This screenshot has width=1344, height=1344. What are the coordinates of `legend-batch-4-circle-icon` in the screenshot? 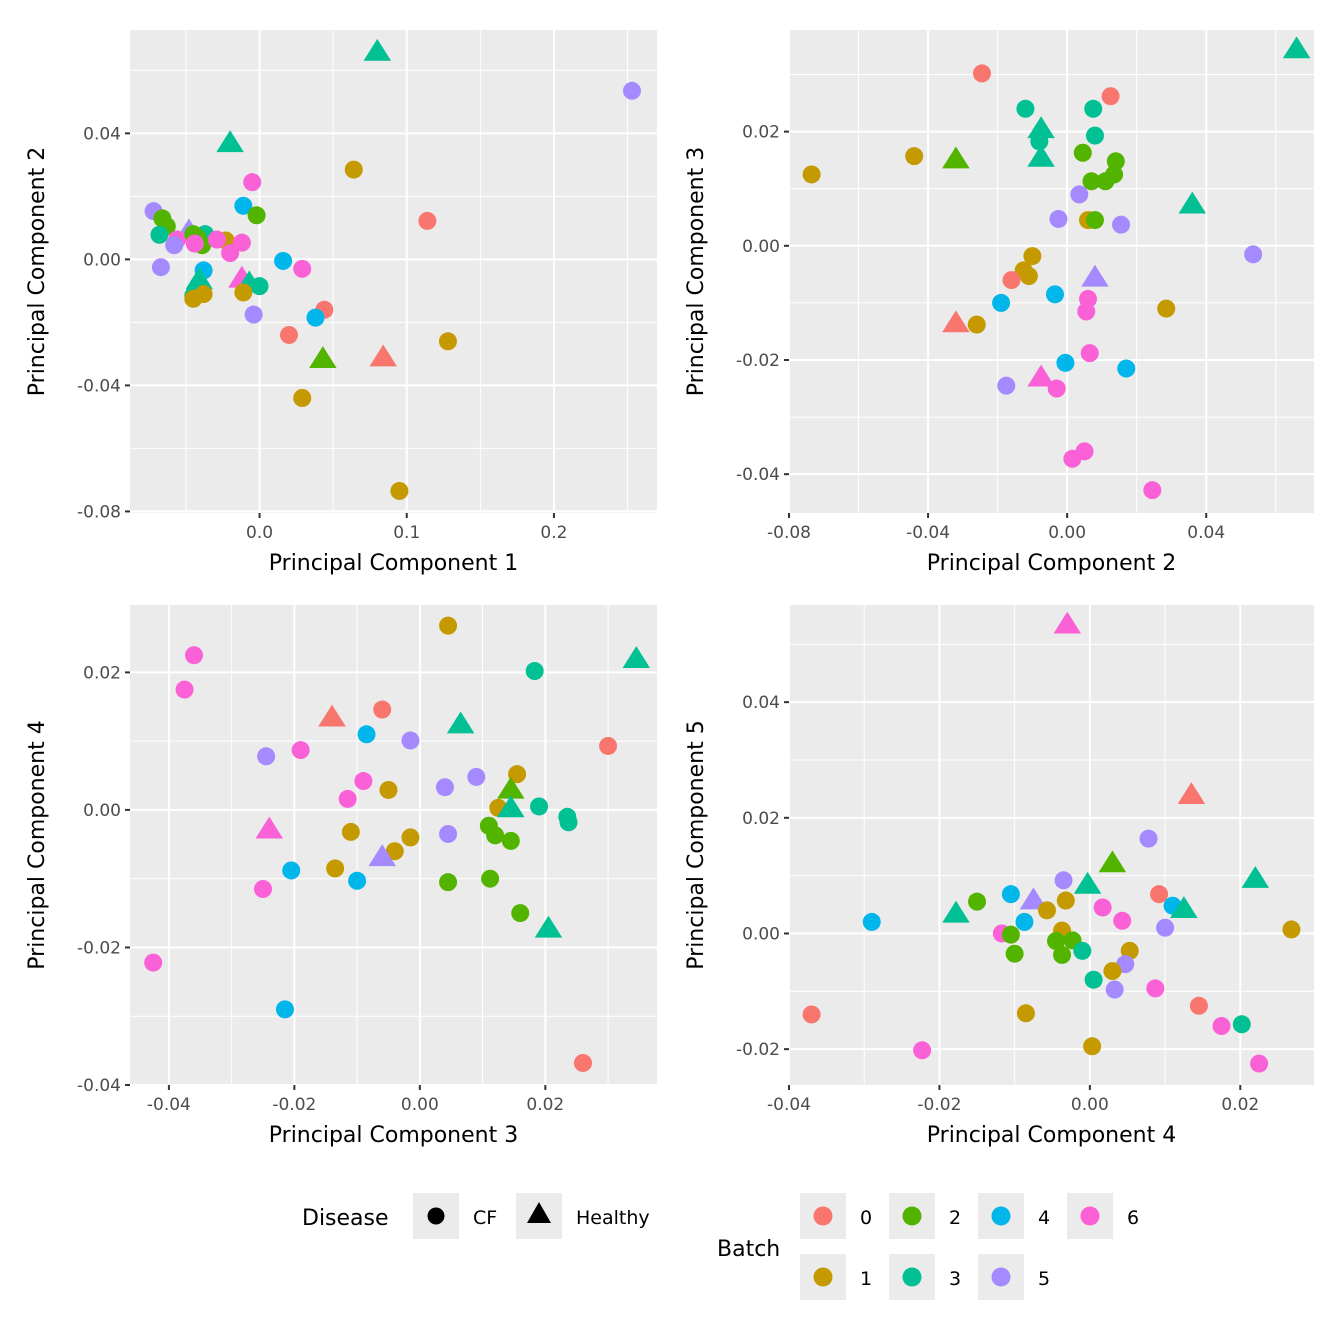 It's located at (1001, 1216).